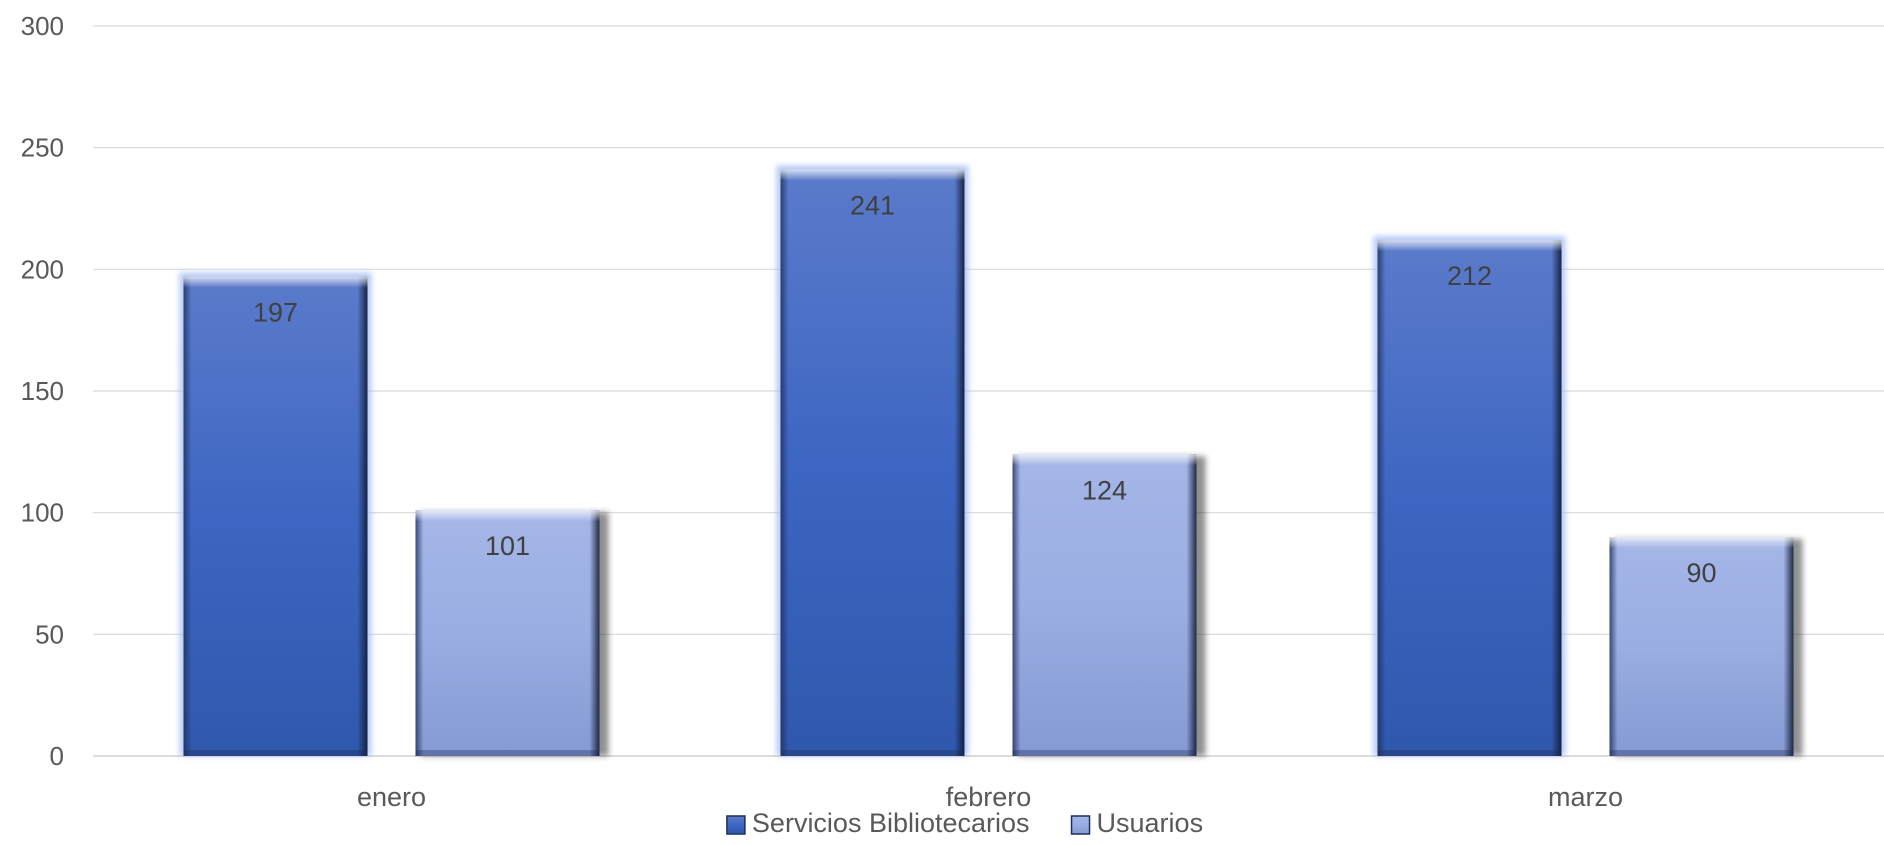 The width and height of the screenshot is (1884, 845). I want to click on bar-servicios-bibliotecarios-enero: 197, so click(275, 514).